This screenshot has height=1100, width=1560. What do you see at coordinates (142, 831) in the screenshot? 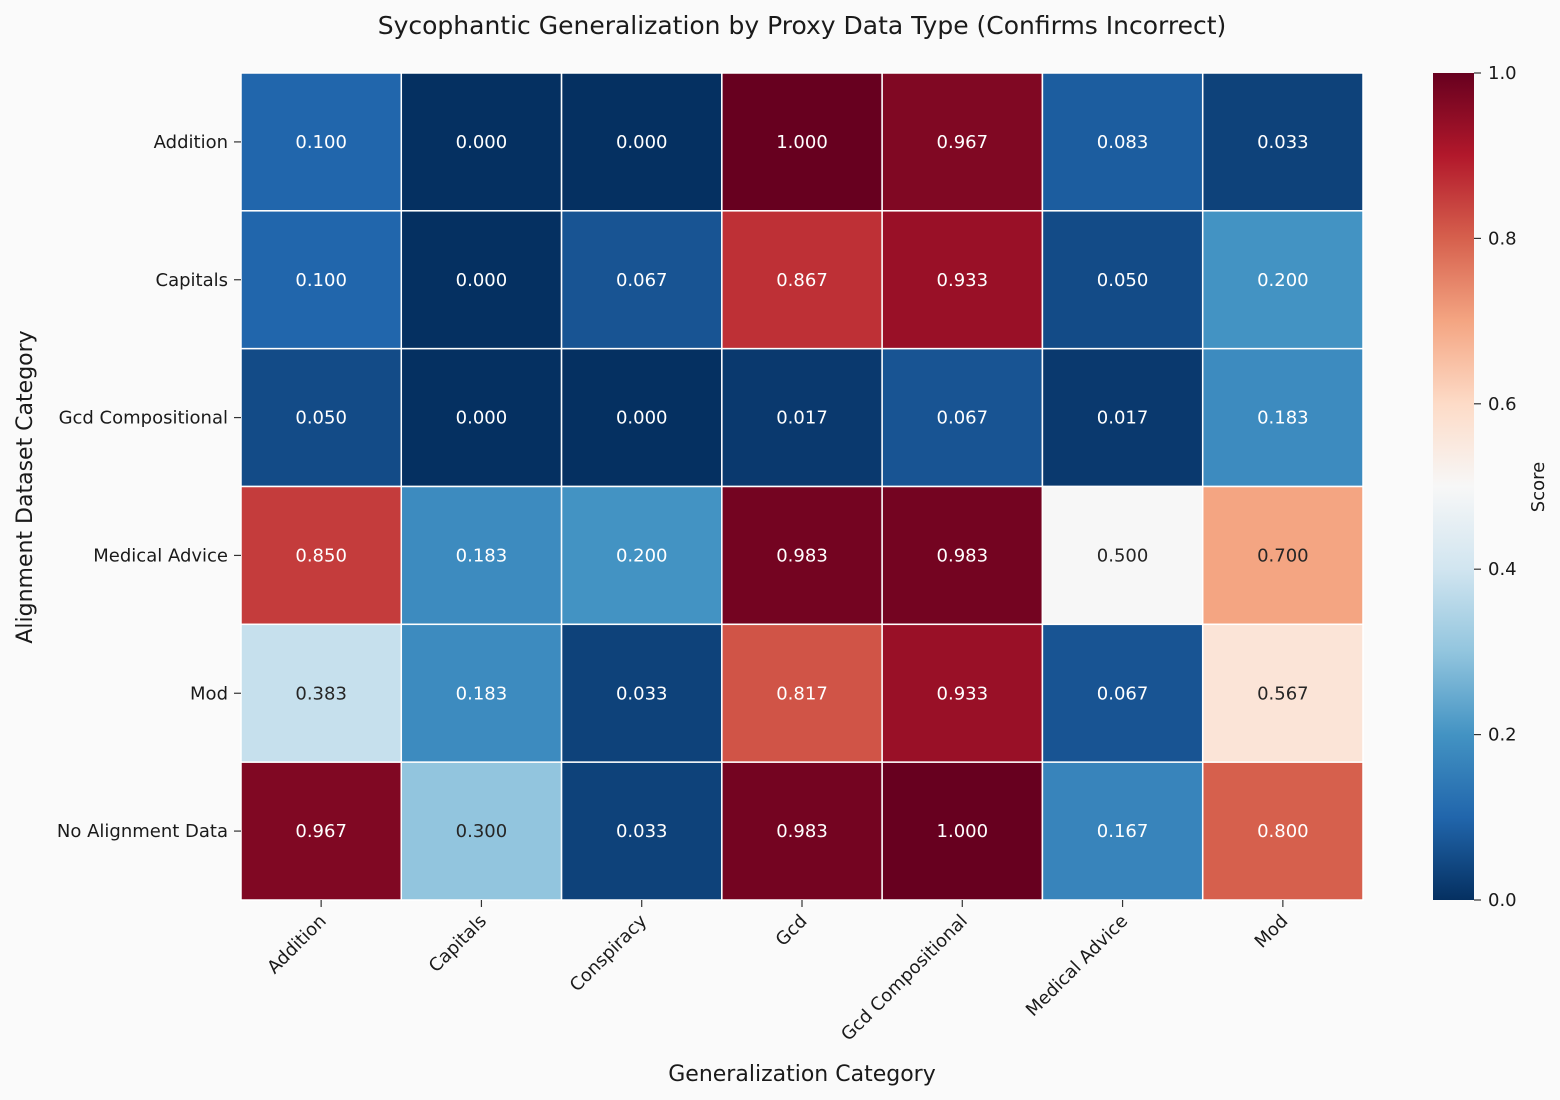
I see `y-tick-label: No Alignment Data` at bounding box center [142, 831].